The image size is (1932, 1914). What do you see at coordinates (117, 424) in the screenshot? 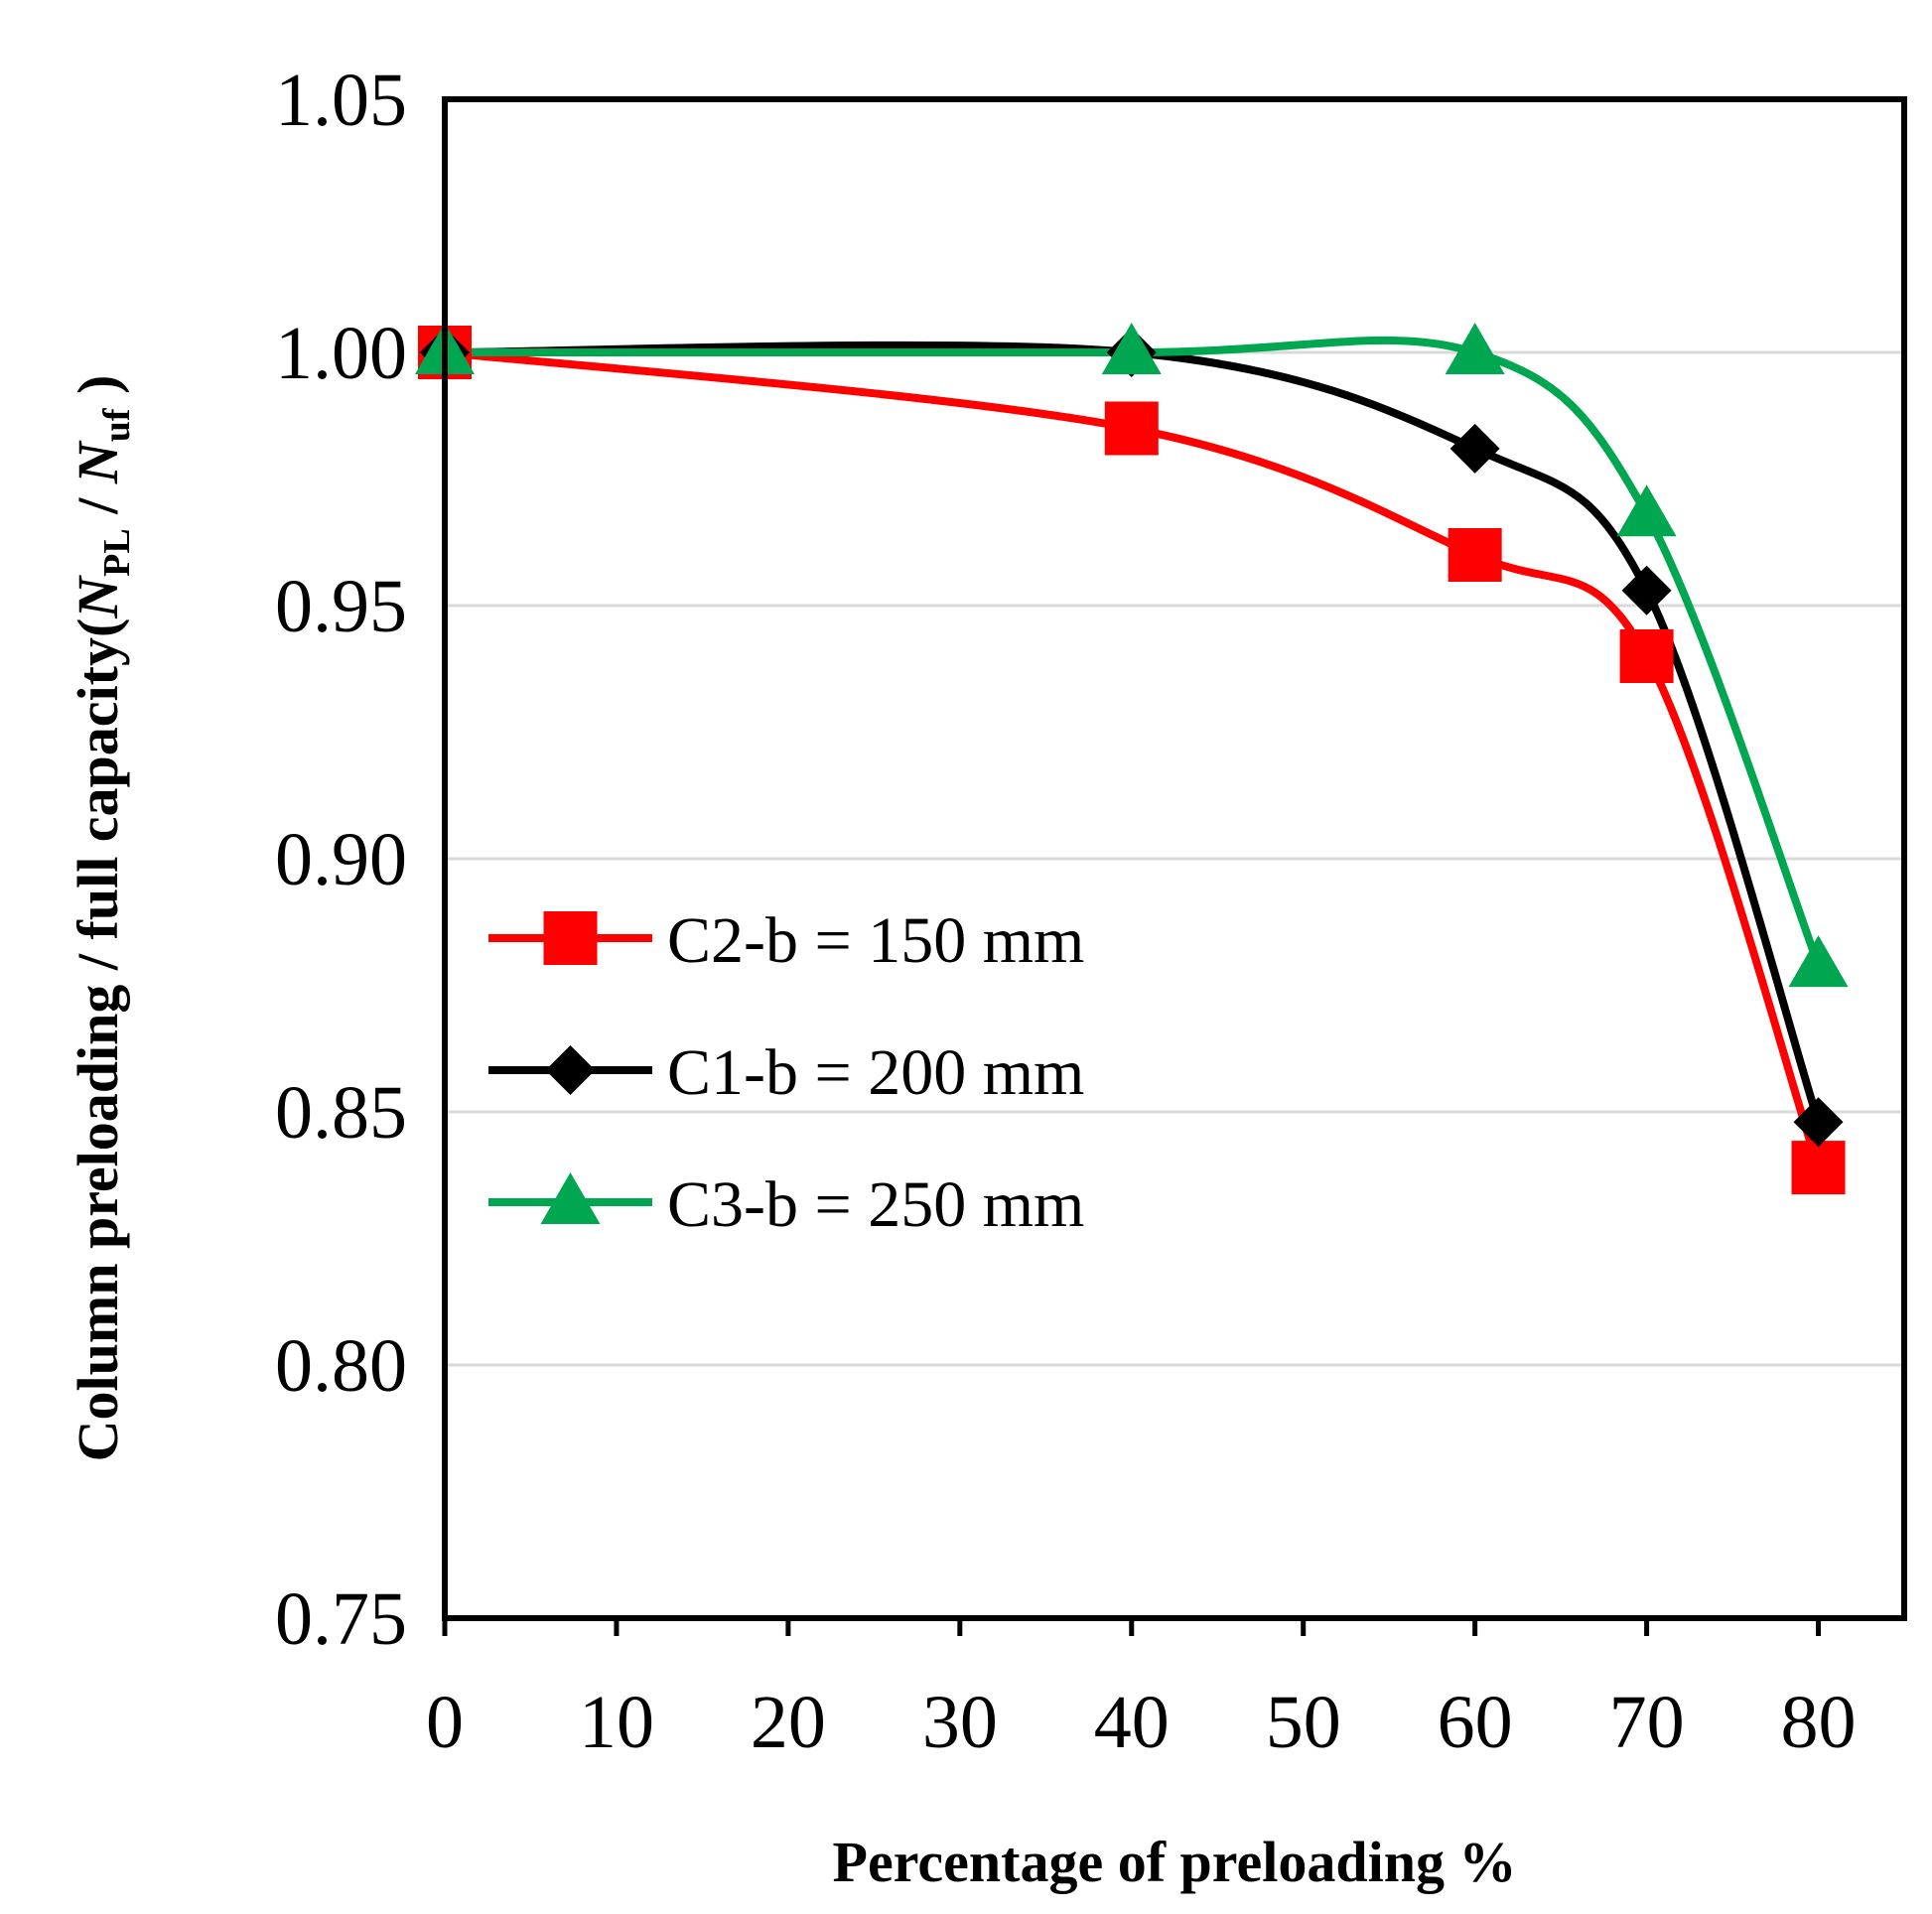
I see `y-axis-title-den-sub: uf` at bounding box center [117, 424].